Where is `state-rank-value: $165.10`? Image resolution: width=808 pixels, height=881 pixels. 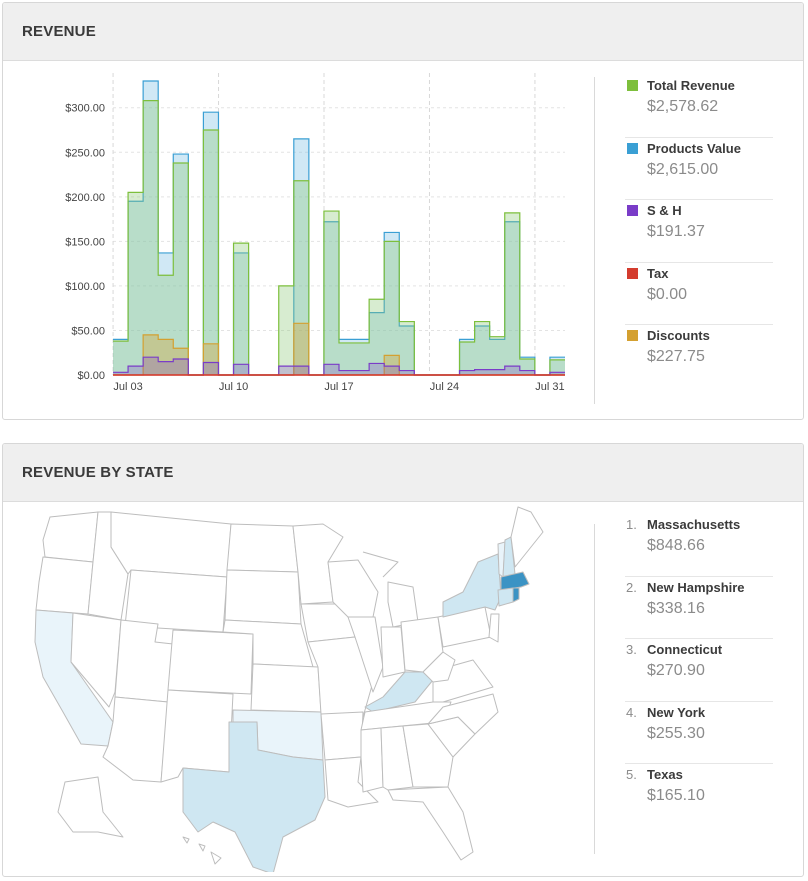
state-rank-value: $165.10 is located at coordinates (676, 795).